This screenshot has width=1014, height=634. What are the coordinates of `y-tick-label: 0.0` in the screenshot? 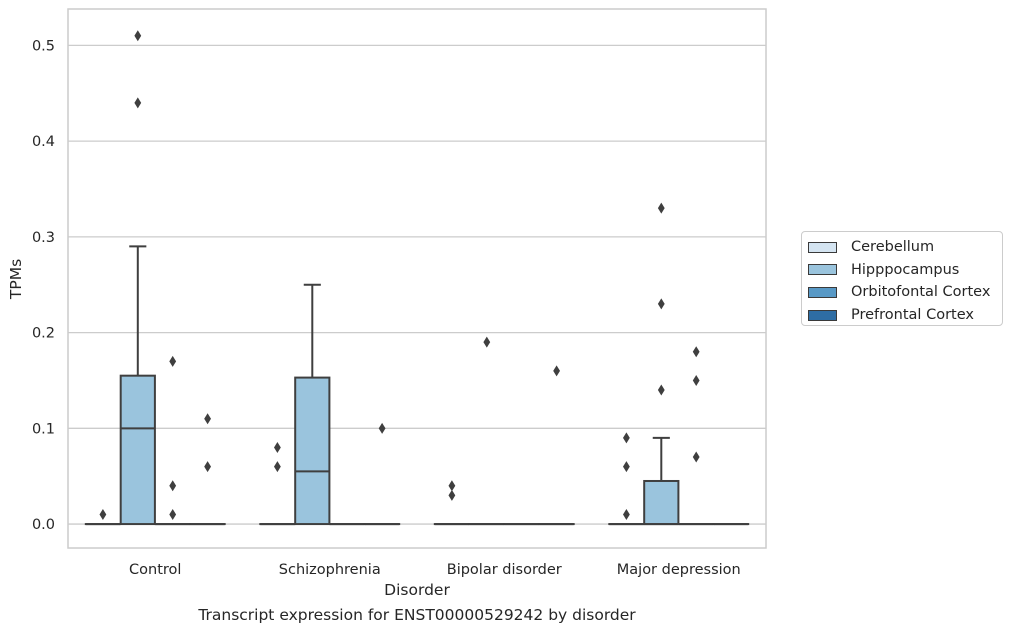 It's located at (43, 525).